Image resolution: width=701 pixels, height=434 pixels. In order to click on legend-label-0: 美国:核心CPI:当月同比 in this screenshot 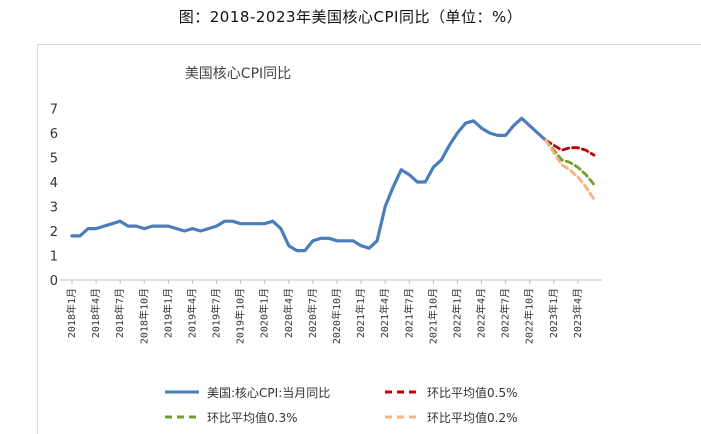, I will do `click(268, 393)`.